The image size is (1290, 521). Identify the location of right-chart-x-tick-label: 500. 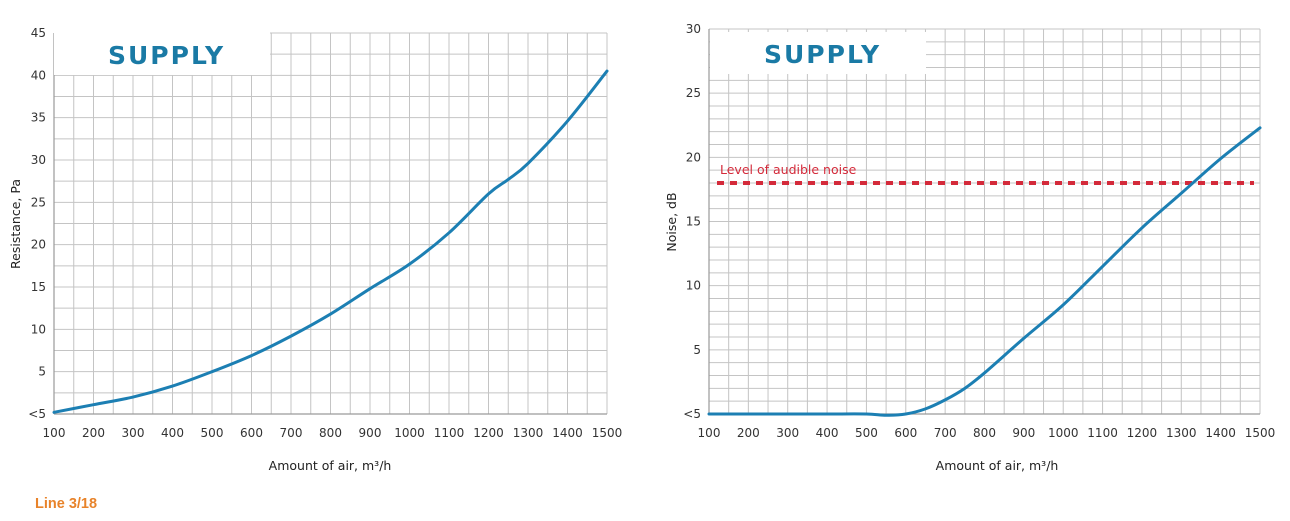
(866, 433).